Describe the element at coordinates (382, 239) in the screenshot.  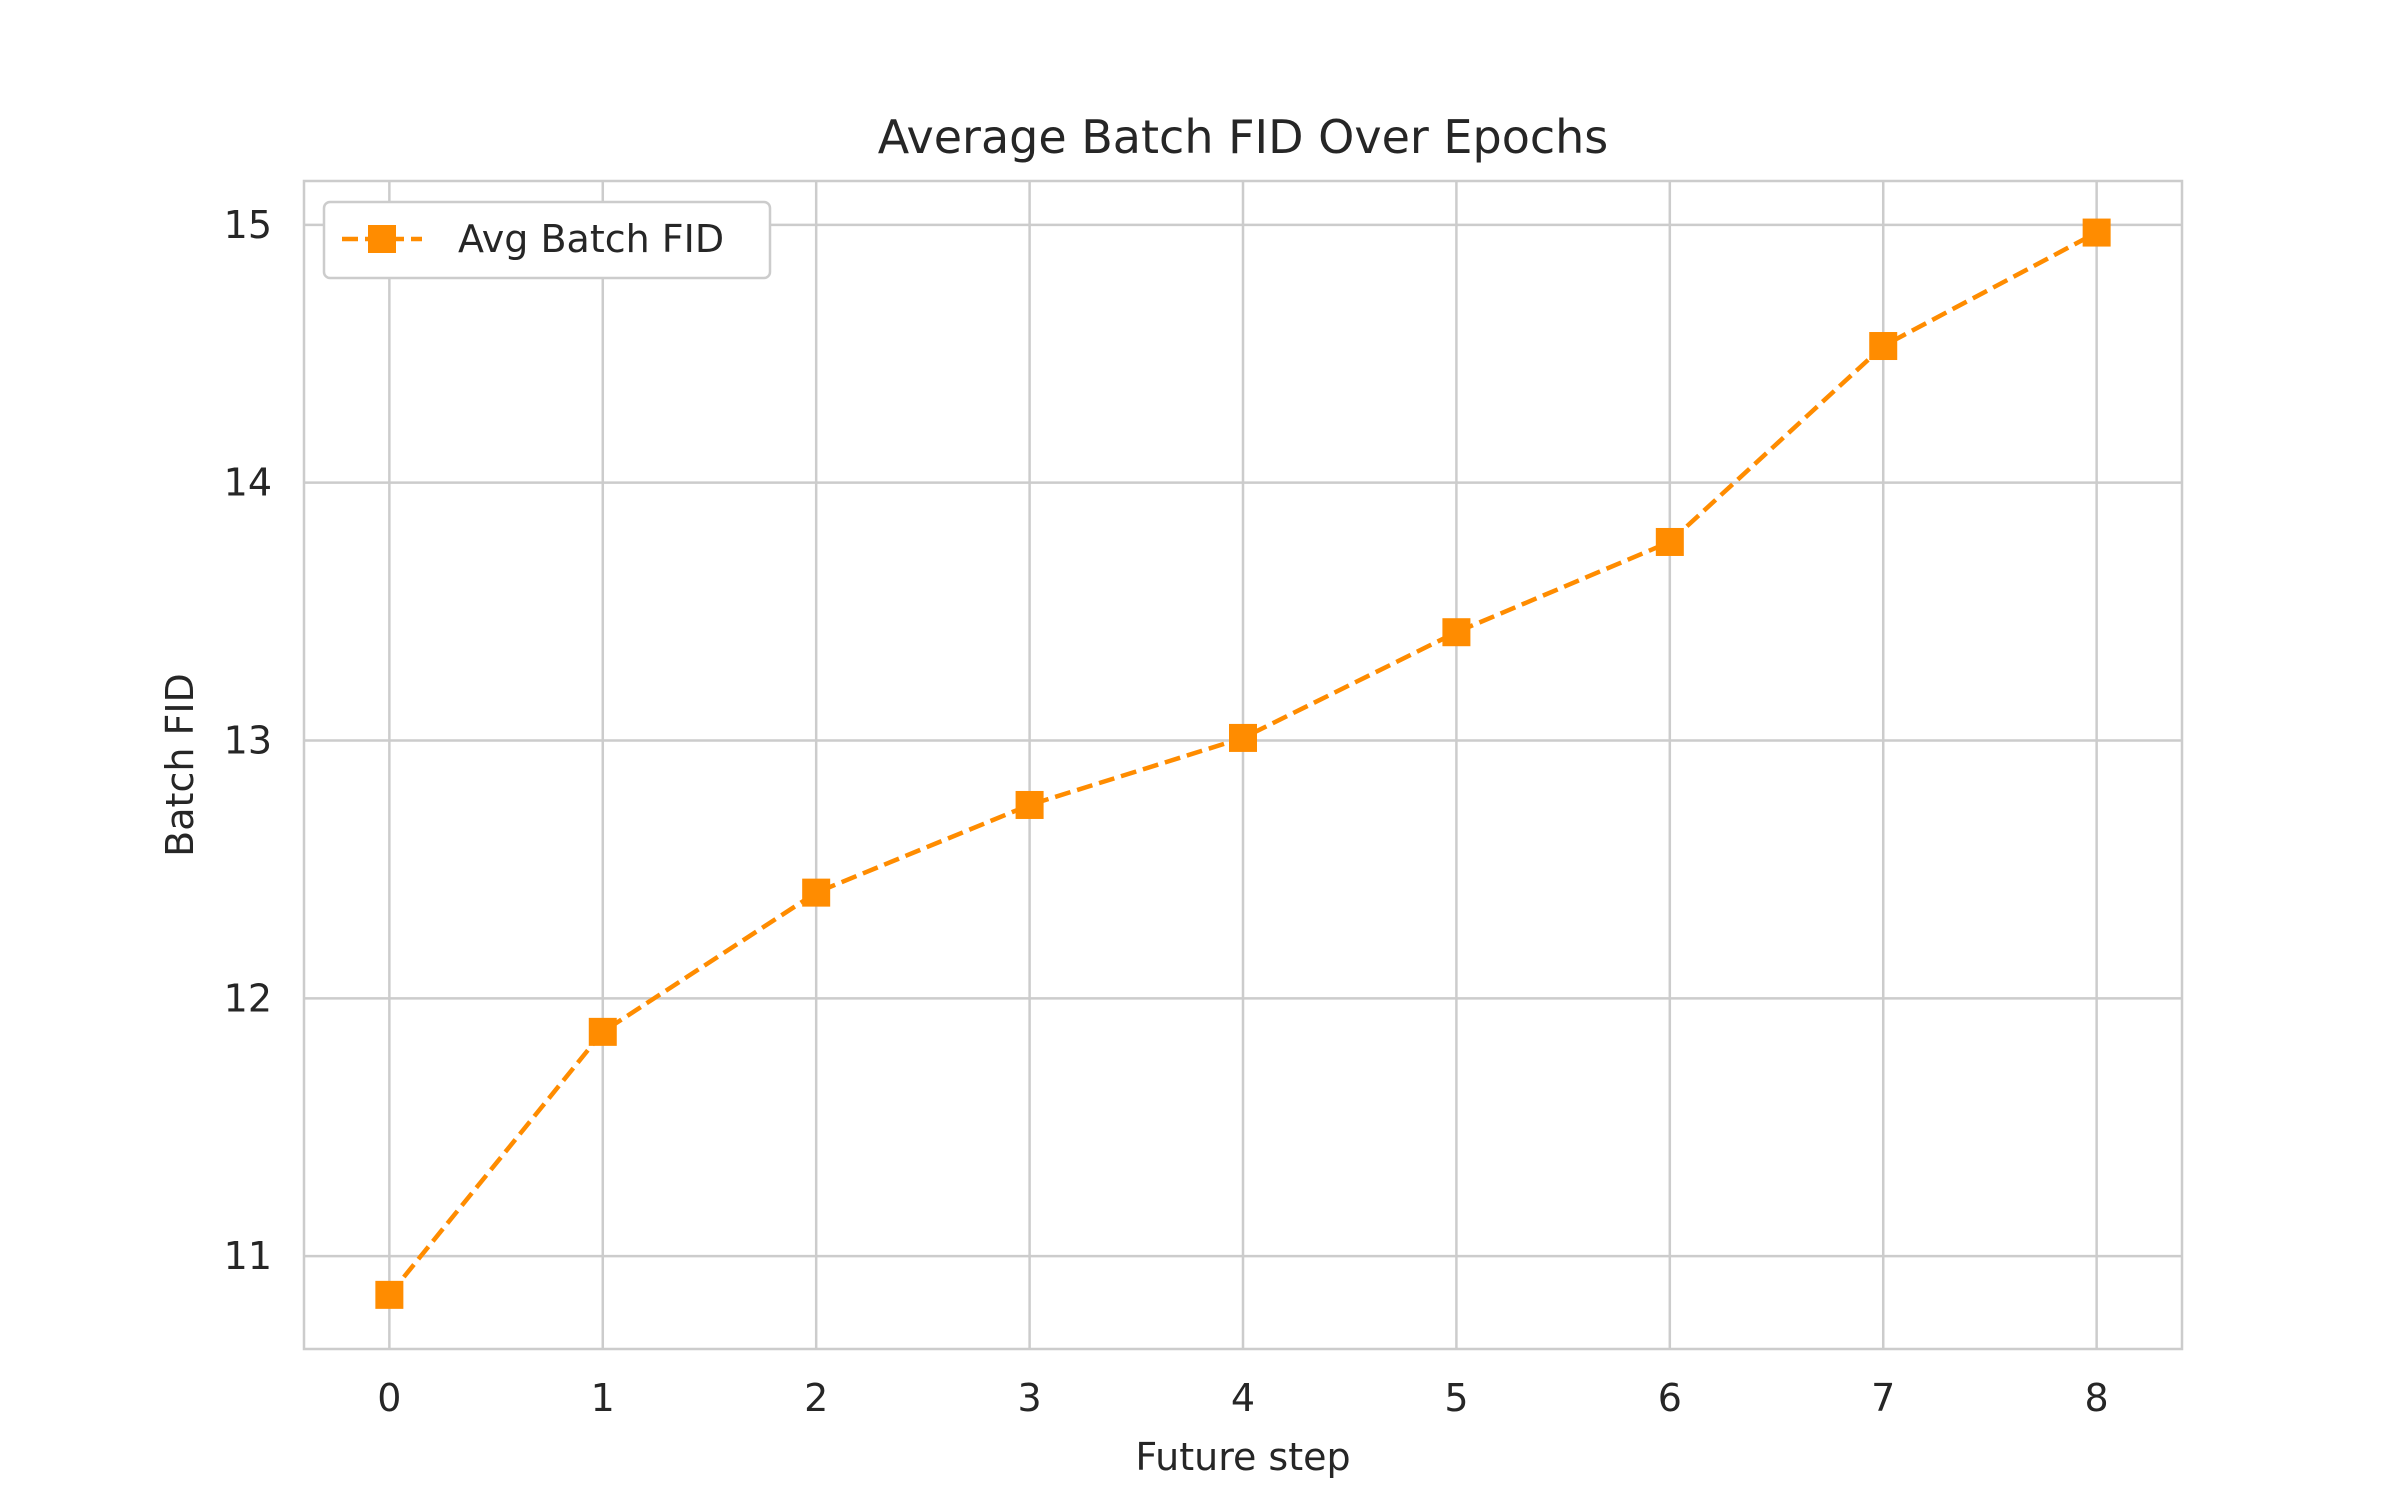
I see `legend-marker-swatch` at that location.